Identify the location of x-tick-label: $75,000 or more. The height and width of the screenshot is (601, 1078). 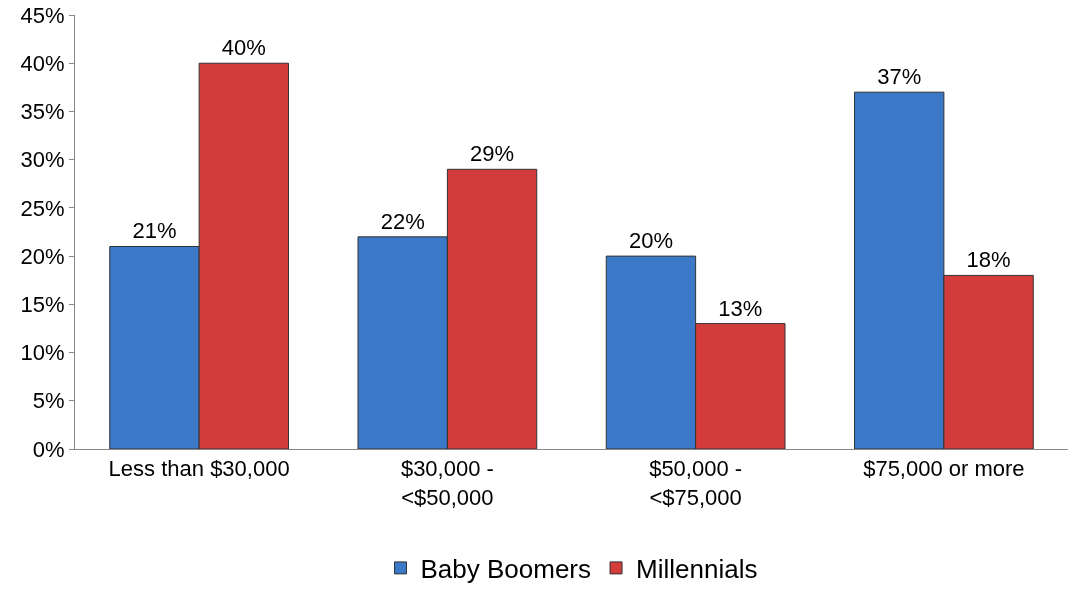
(944, 469).